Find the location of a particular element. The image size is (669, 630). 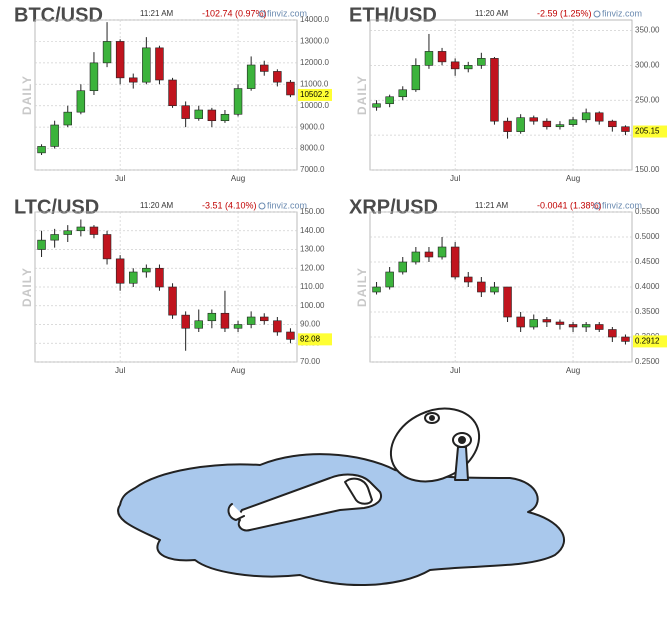

last-price-label: 82.08 is located at coordinates (310, 338).